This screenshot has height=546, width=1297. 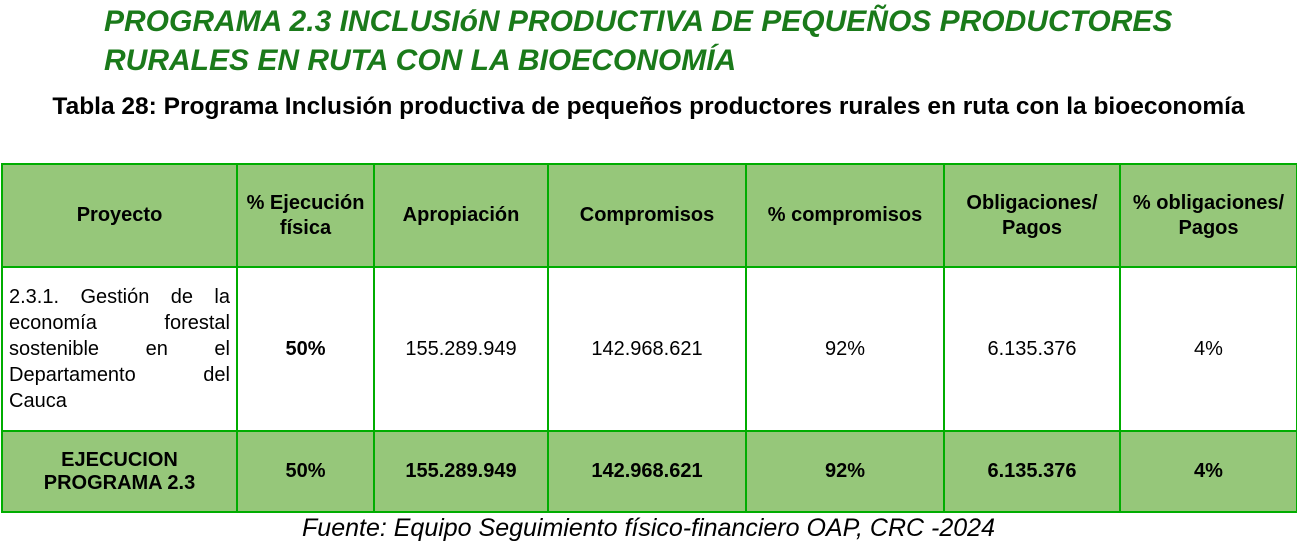 I want to click on total-pct-obligaciones: 4%, so click(x=1208, y=471).